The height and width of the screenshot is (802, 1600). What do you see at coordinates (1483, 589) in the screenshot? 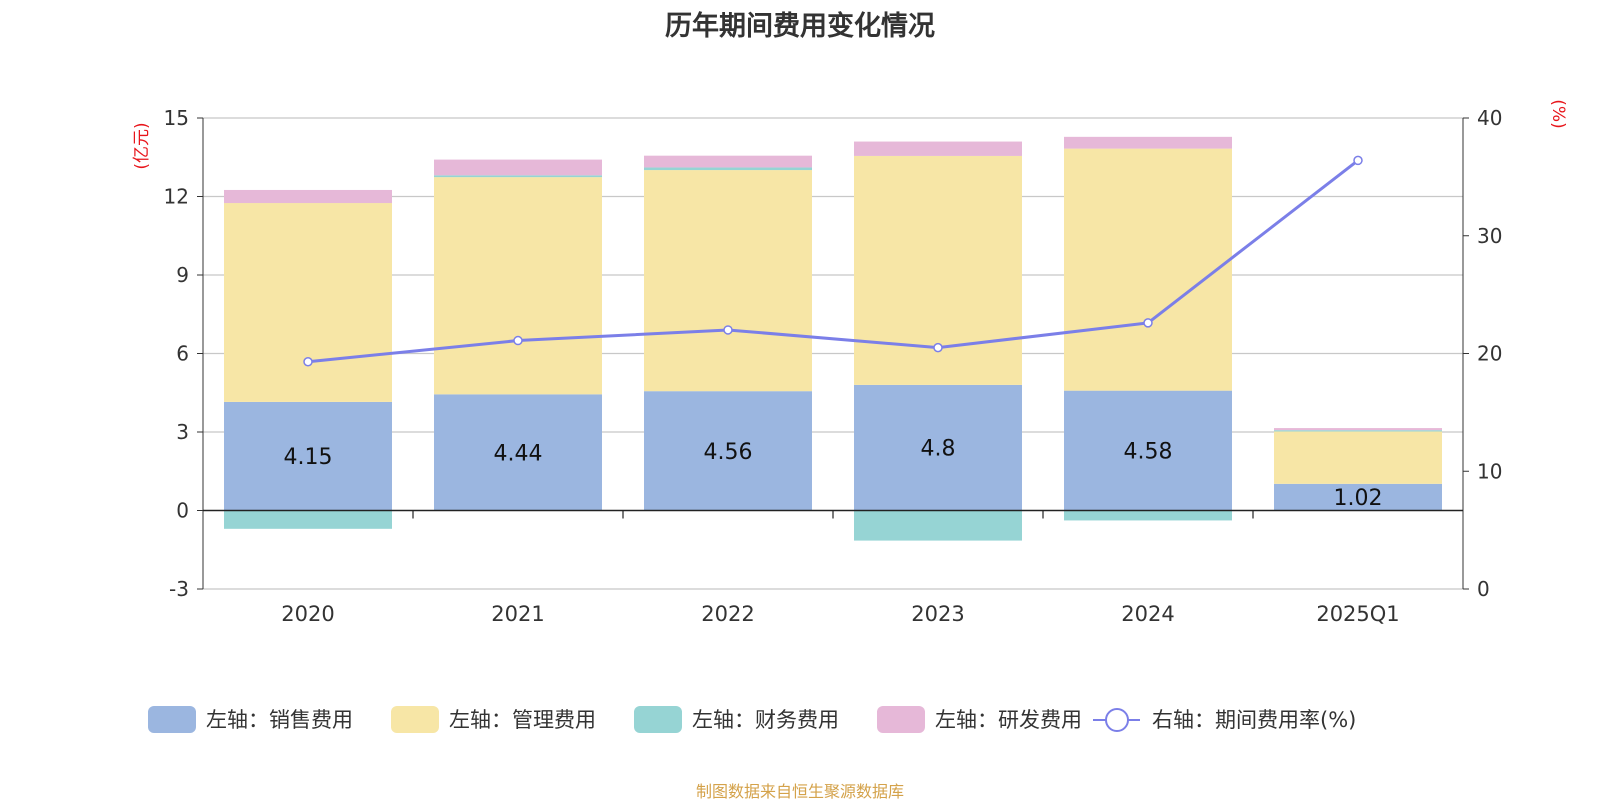
I see `right-axis-tick-label: 0` at bounding box center [1483, 589].